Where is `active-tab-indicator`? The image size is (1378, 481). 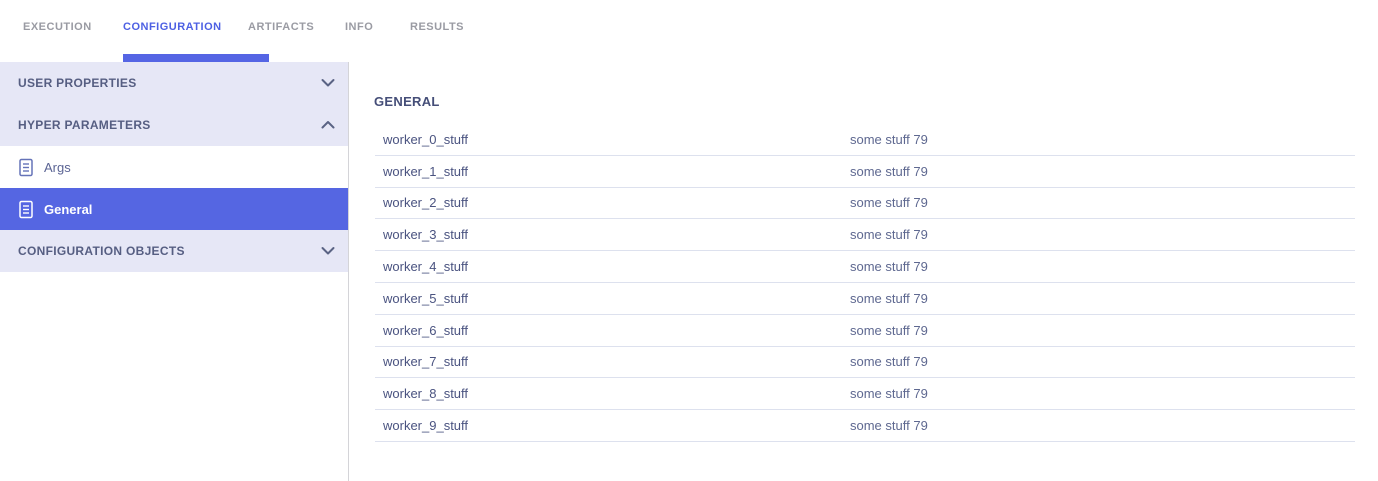
active-tab-indicator is located at coordinates (196, 58).